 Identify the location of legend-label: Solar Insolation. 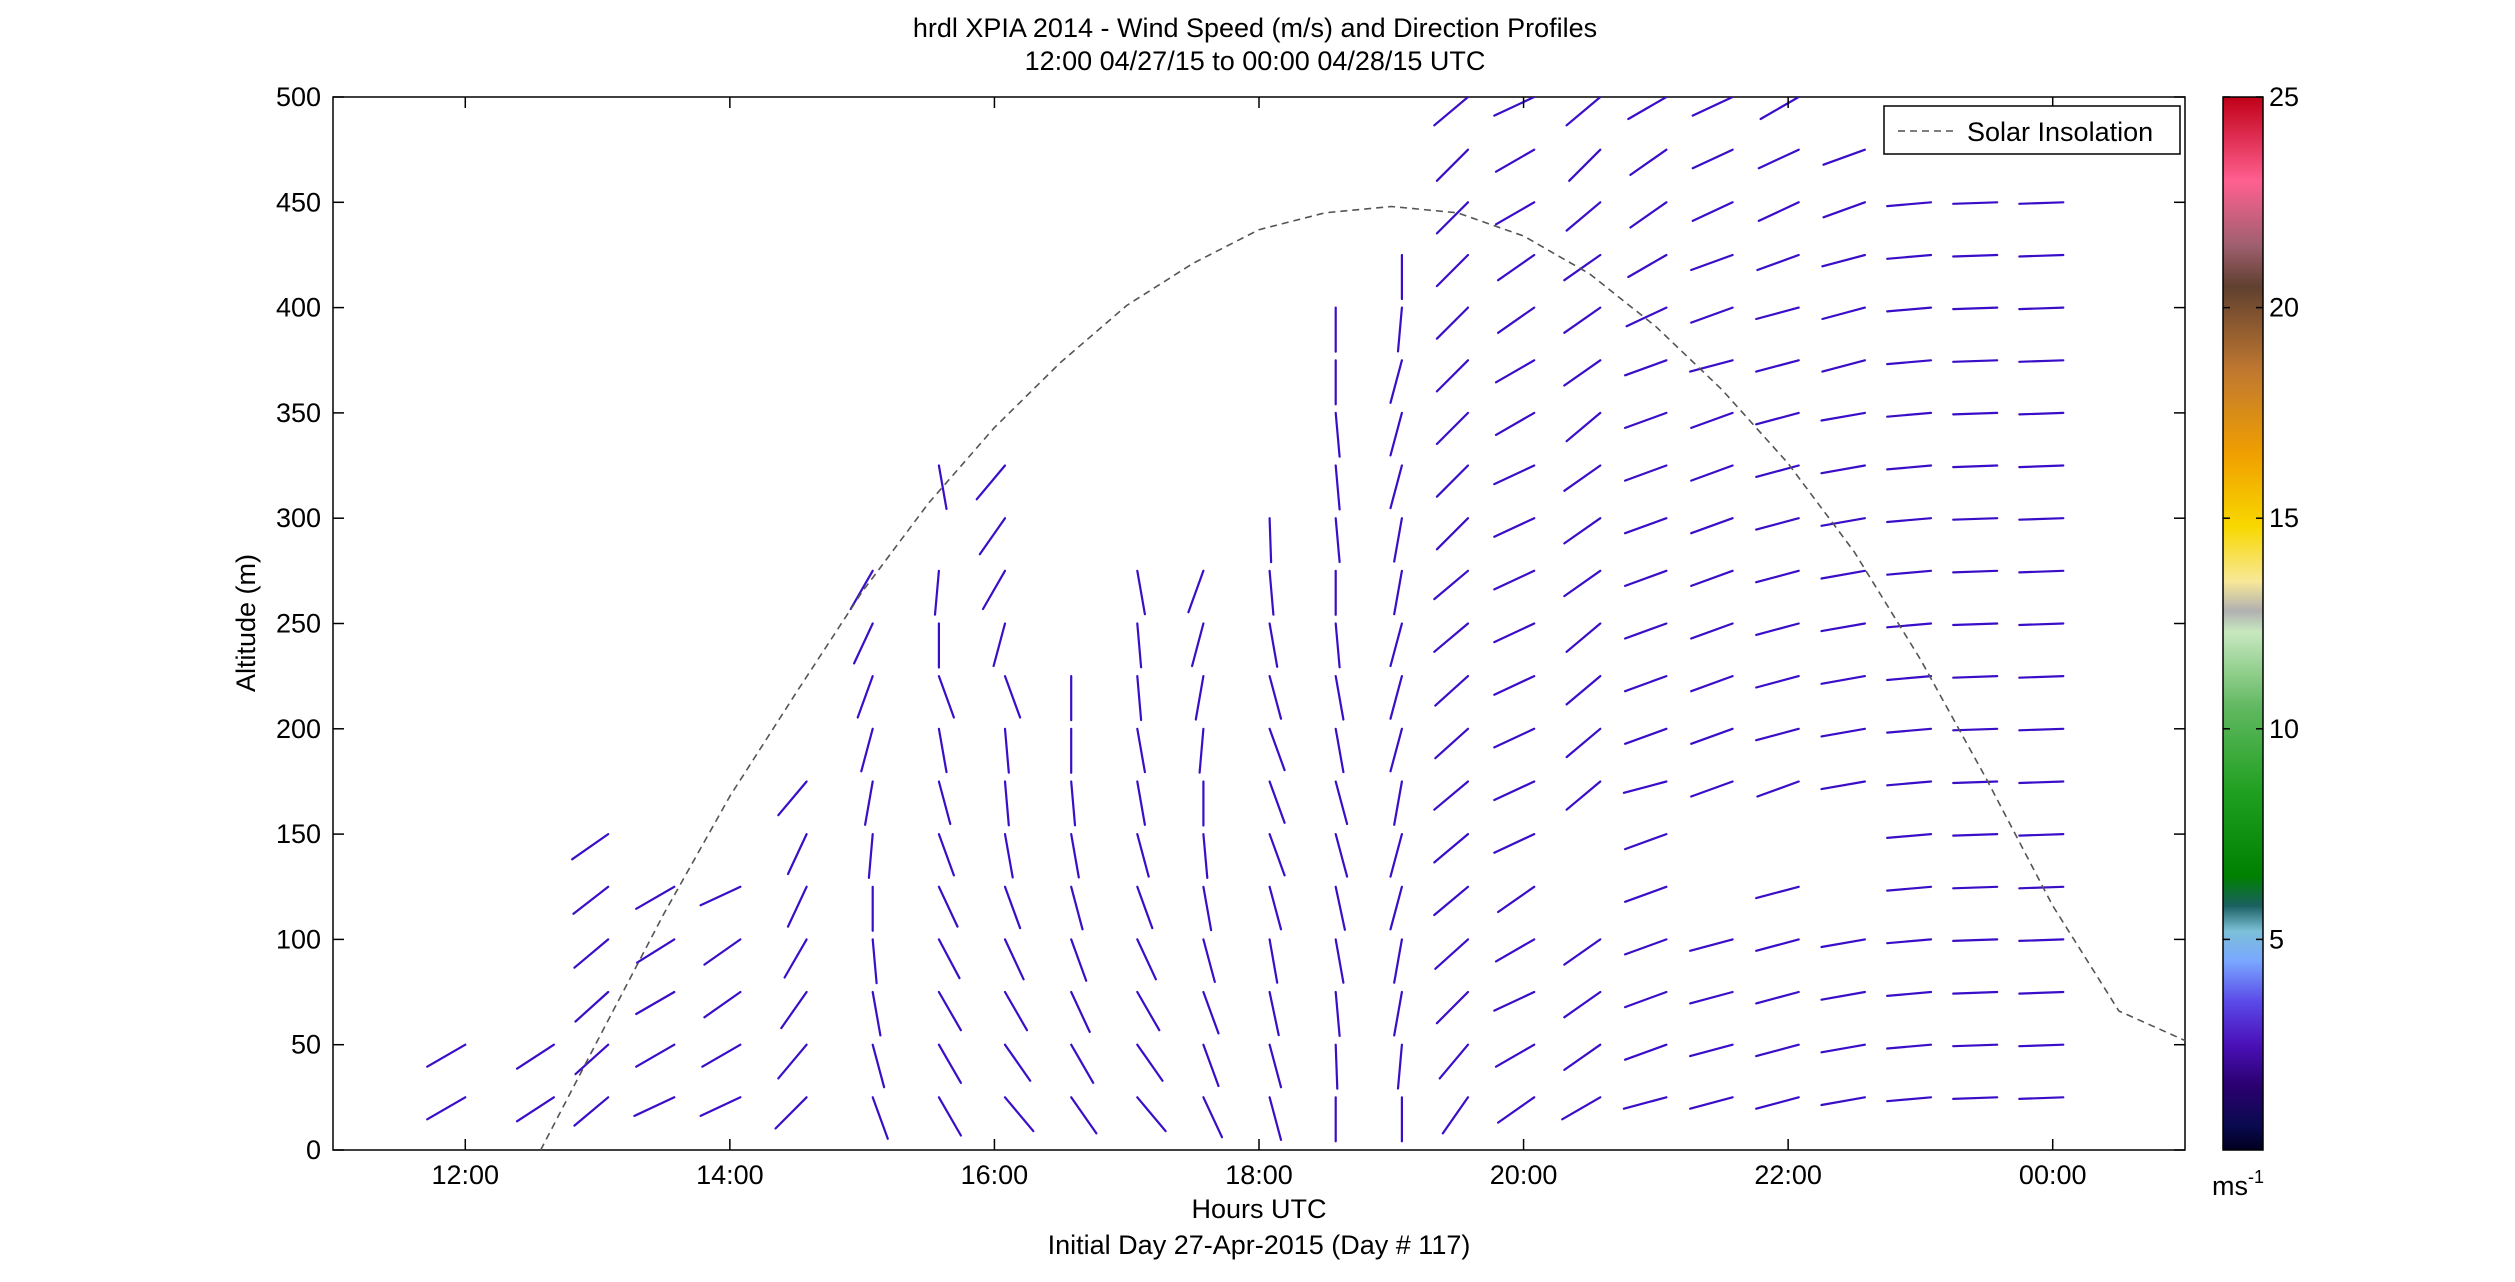
(2060, 132).